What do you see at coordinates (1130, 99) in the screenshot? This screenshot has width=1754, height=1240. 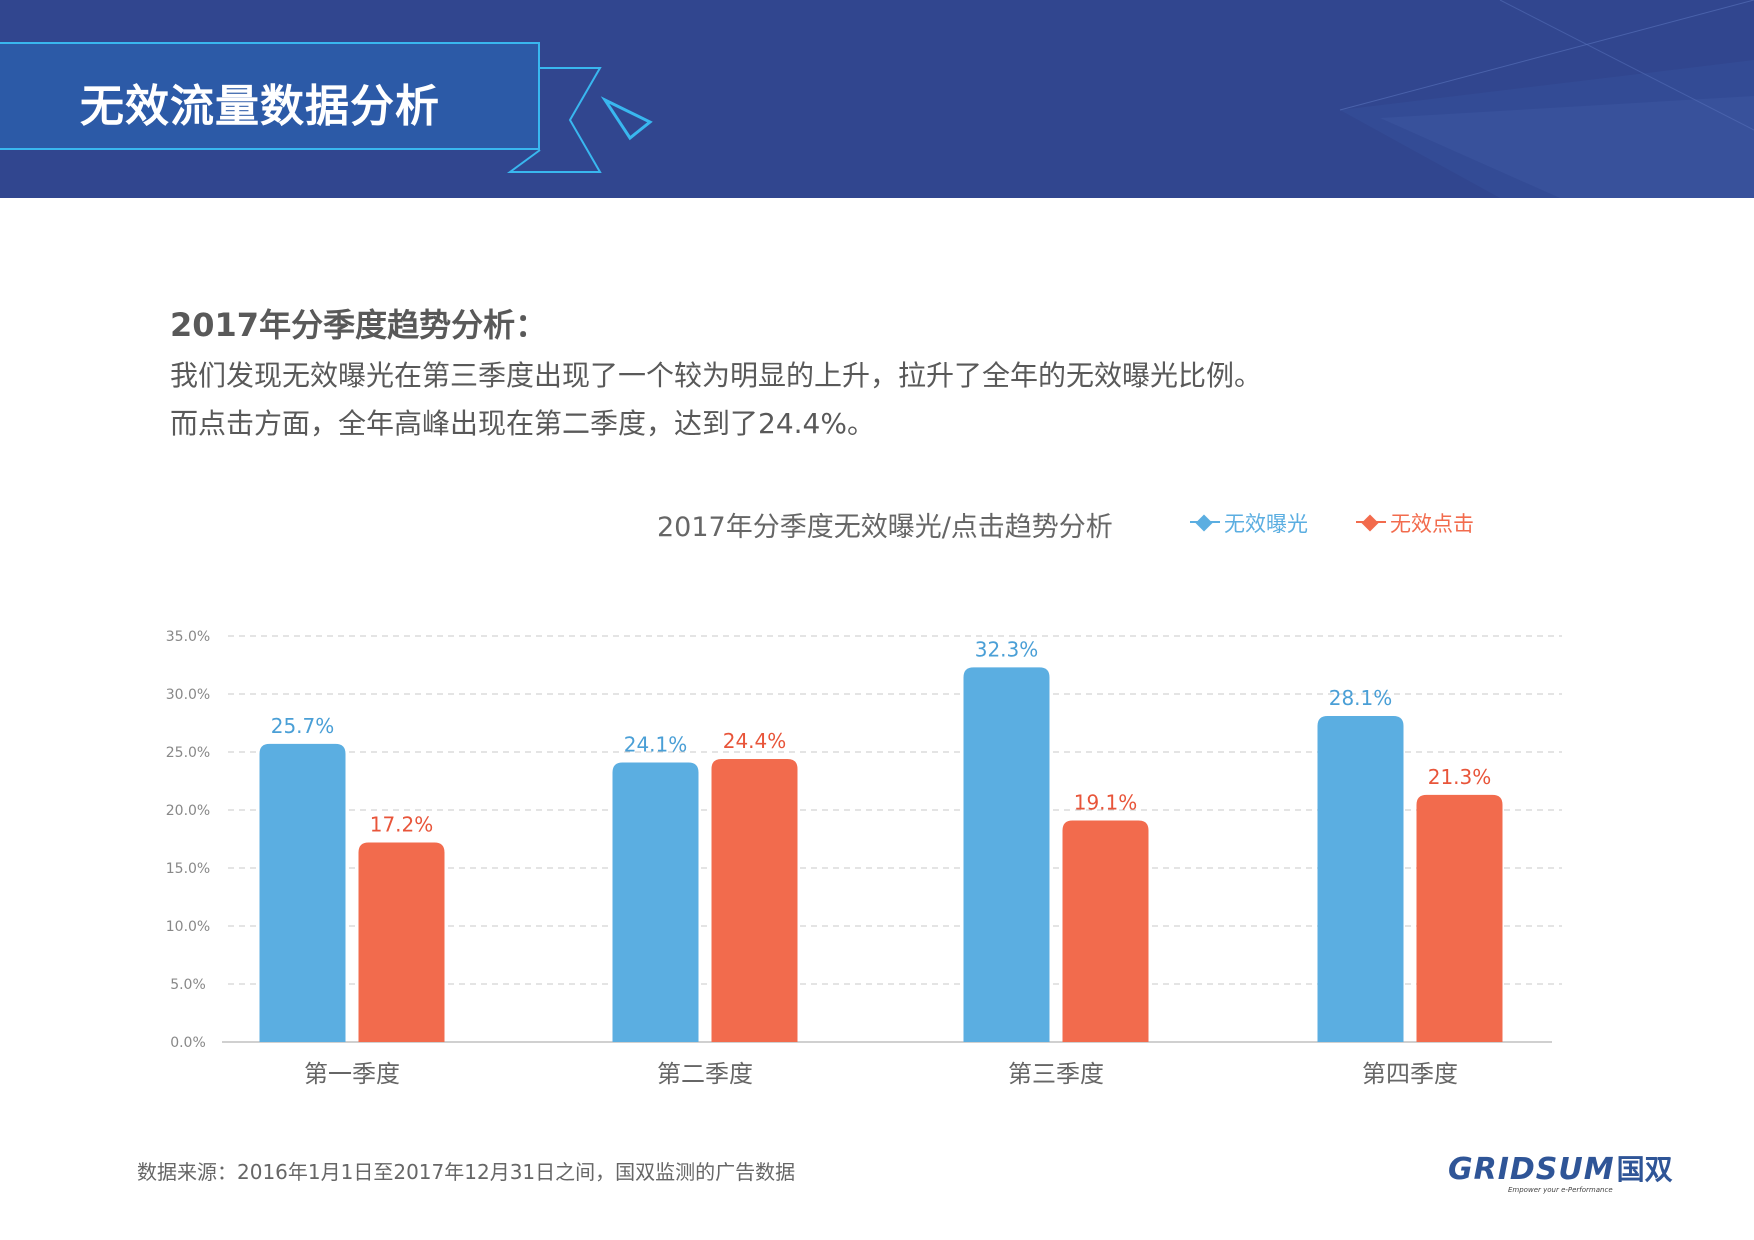 I see `header-decoration` at bounding box center [1130, 99].